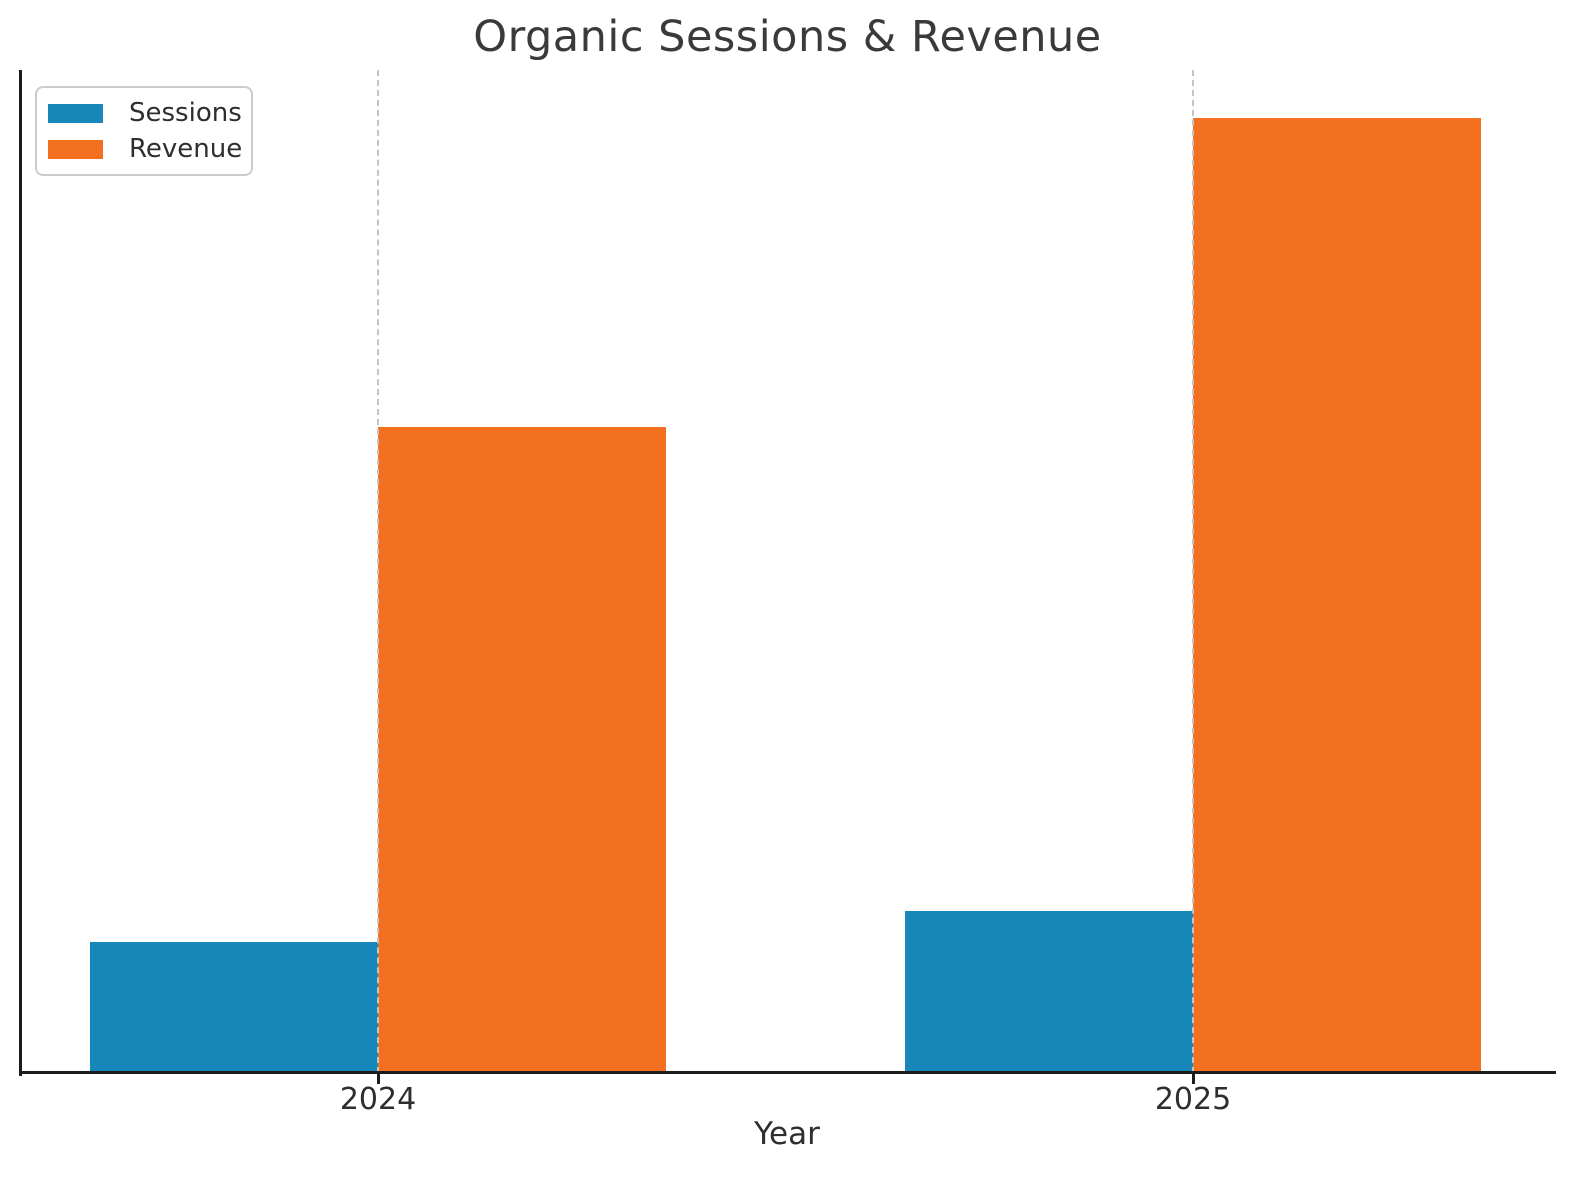 The height and width of the screenshot is (1180, 1580). What do you see at coordinates (186, 149) in the screenshot?
I see `legend-label-revenue: Revenue` at bounding box center [186, 149].